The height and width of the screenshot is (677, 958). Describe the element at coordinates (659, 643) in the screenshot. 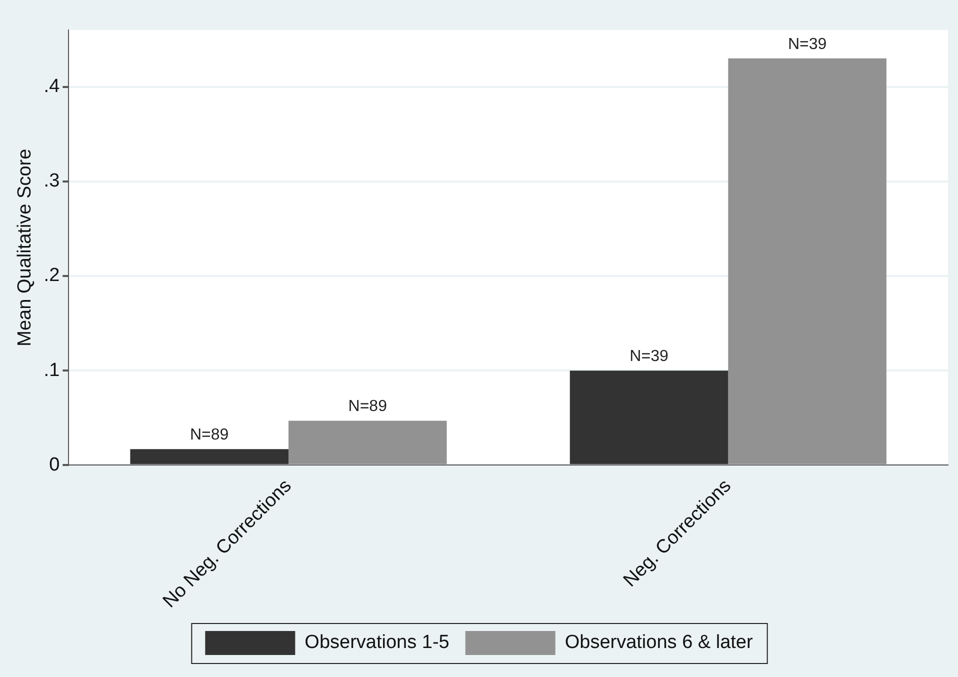

I see `legend-label: Observations 6 & later` at that location.